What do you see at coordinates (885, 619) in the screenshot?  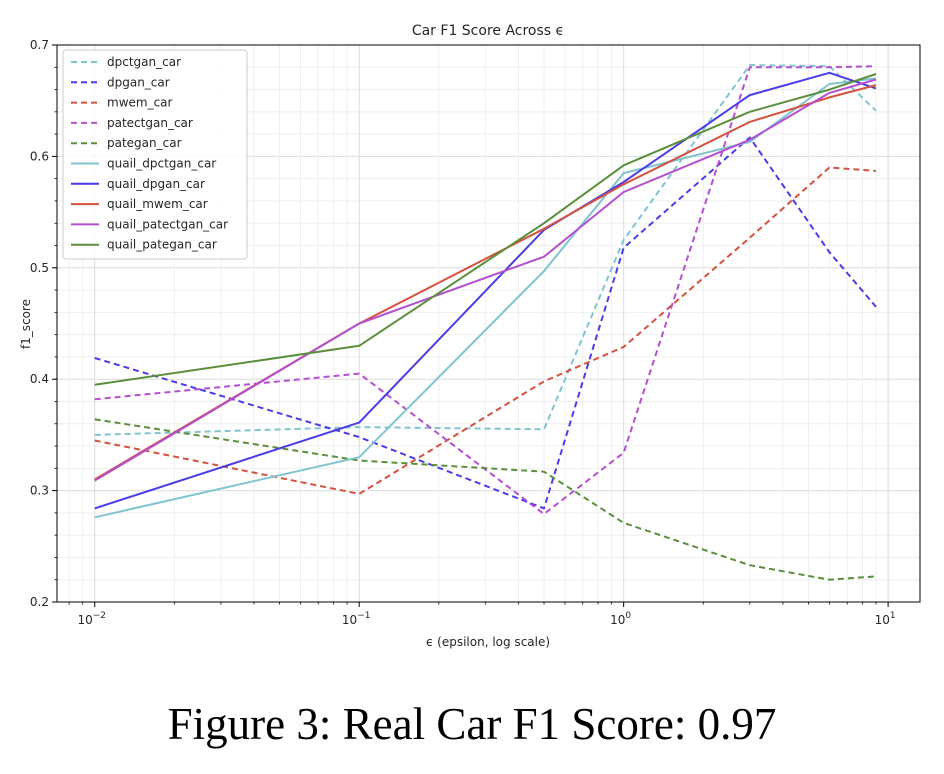 I see `x-tick-label: 10¹` at bounding box center [885, 619].